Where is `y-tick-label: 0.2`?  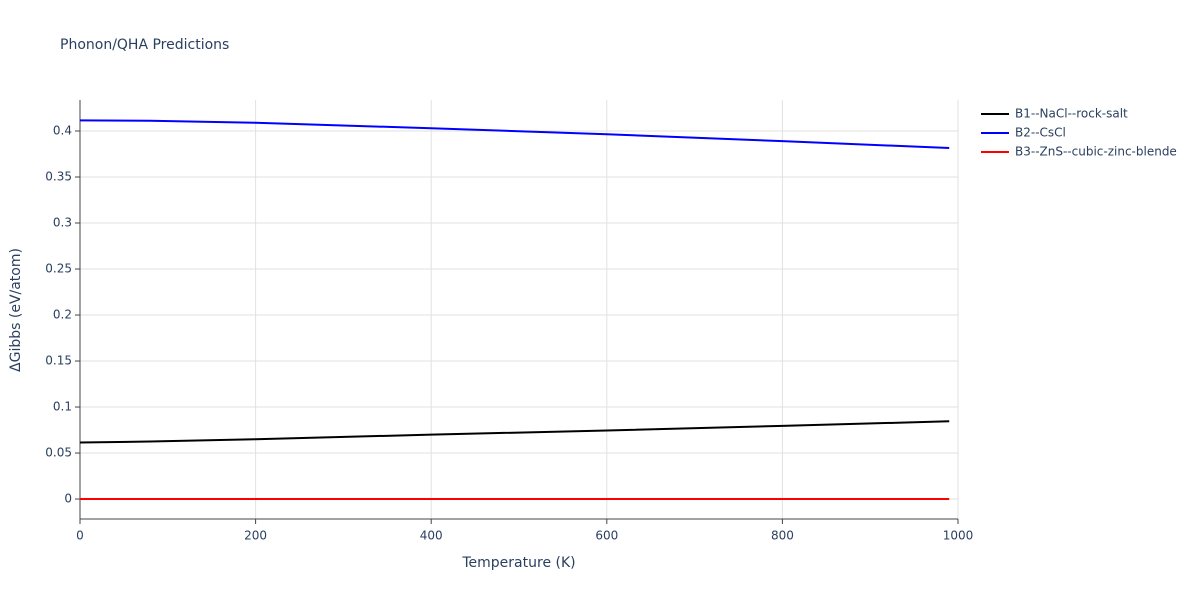
y-tick-label: 0.2 is located at coordinates (62, 315).